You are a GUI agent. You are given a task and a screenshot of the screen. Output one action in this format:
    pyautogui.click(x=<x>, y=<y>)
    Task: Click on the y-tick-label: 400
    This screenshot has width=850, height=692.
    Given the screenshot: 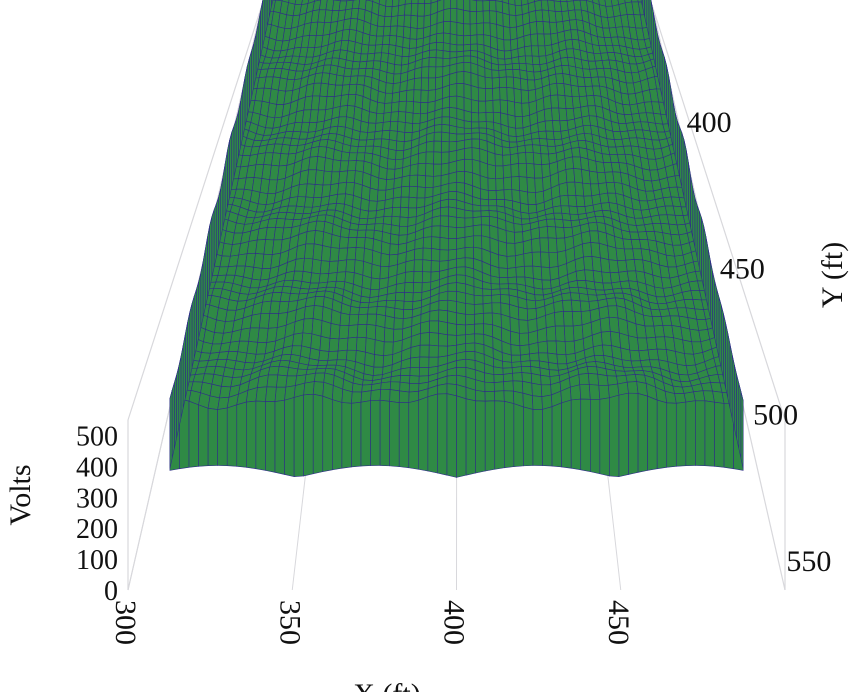 What is the action you would take?
    pyautogui.click(x=709, y=122)
    